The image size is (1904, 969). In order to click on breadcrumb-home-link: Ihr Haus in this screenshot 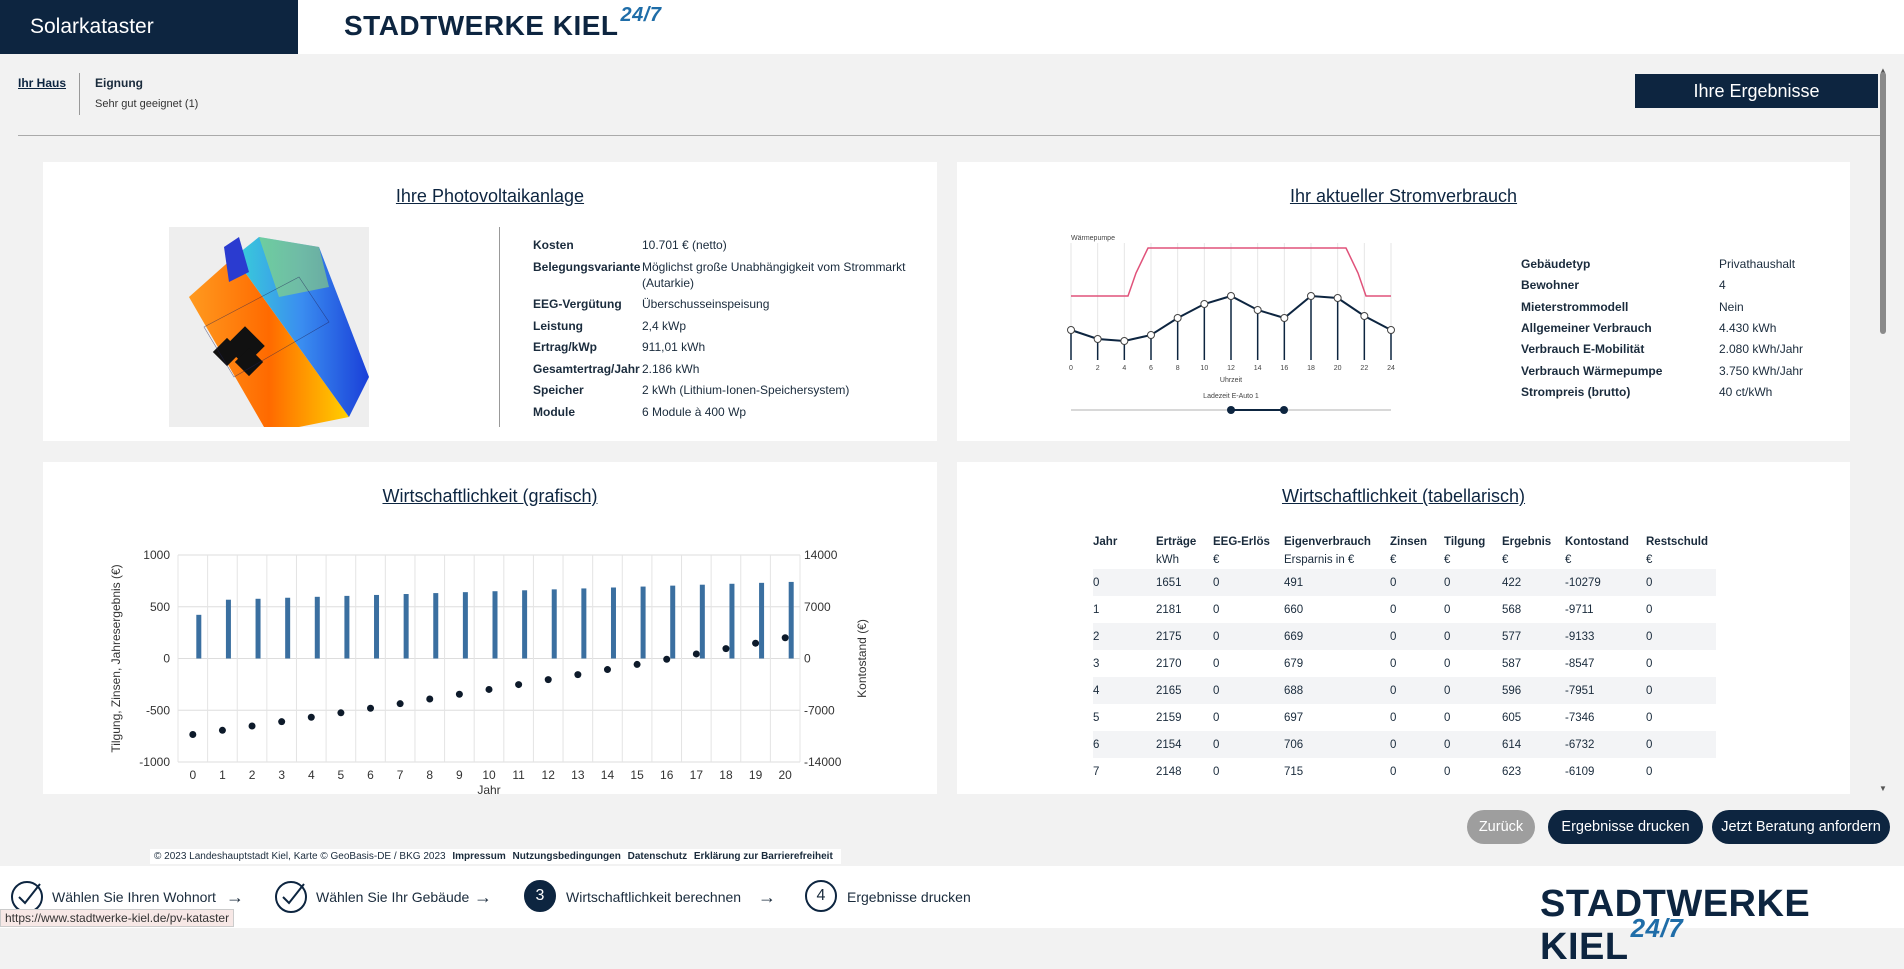, I will do `click(42, 83)`.